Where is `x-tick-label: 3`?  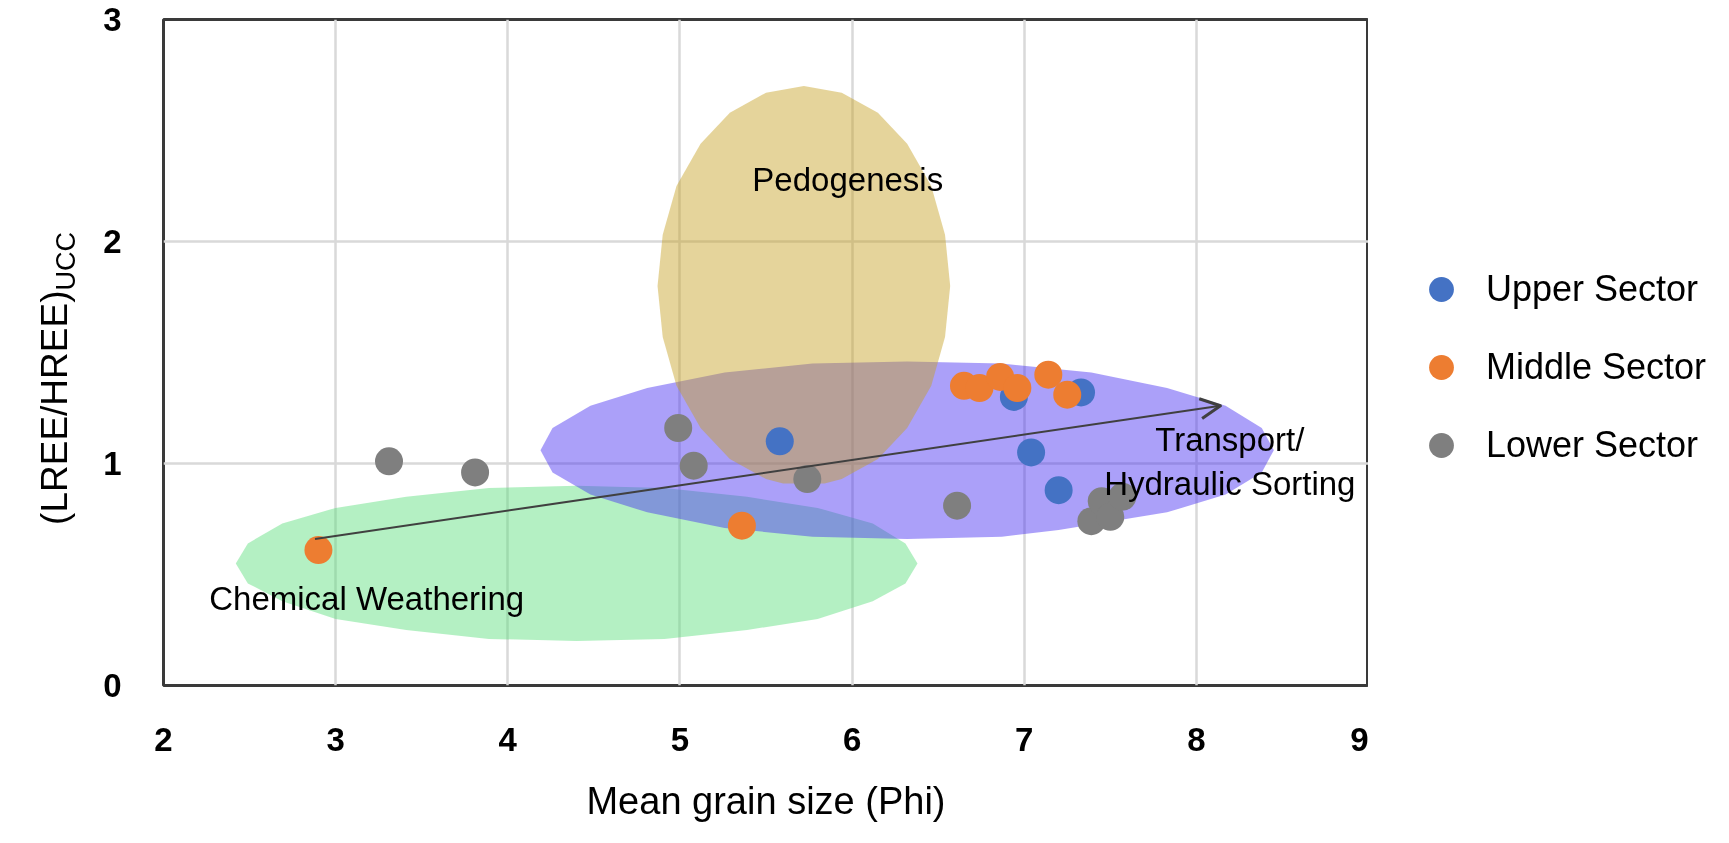
x-tick-label: 3 is located at coordinates (335, 739).